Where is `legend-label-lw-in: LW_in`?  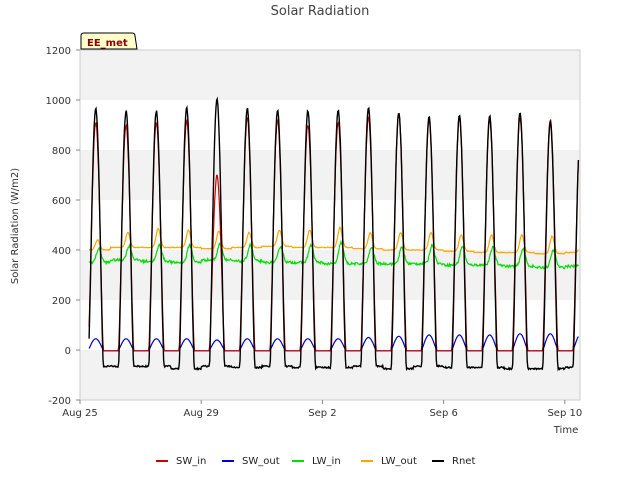 legend-label-lw-in: LW_in is located at coordinates (326, 461).